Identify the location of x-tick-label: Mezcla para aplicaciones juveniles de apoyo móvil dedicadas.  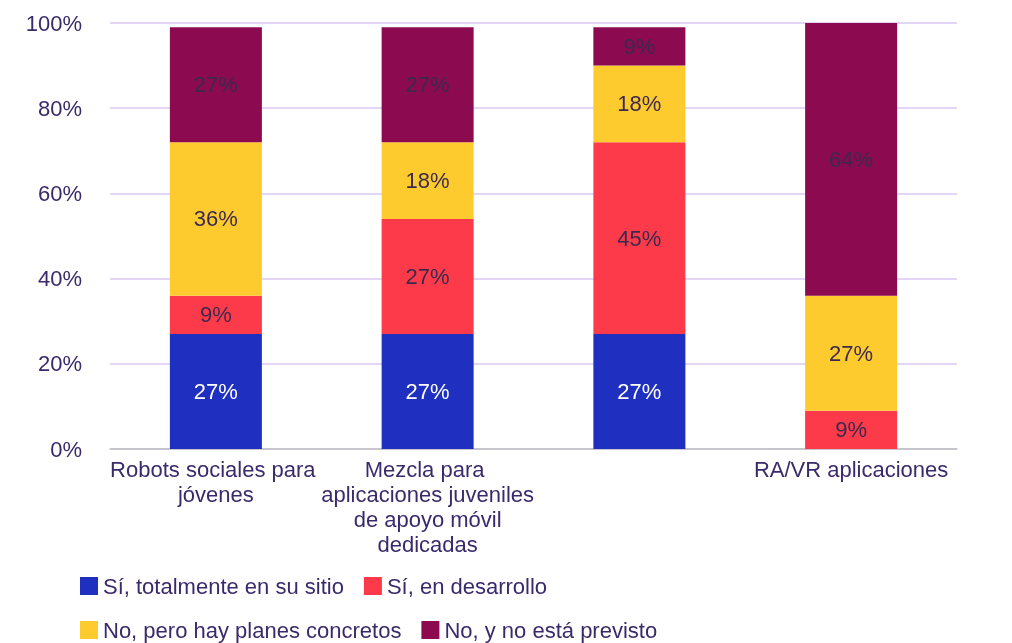
(428, 507).